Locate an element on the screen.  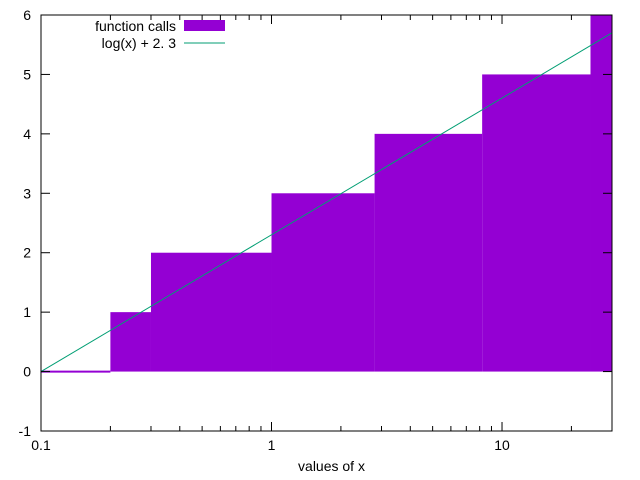
y-tick-label-5: 4 is located at coordinates (27, 134).